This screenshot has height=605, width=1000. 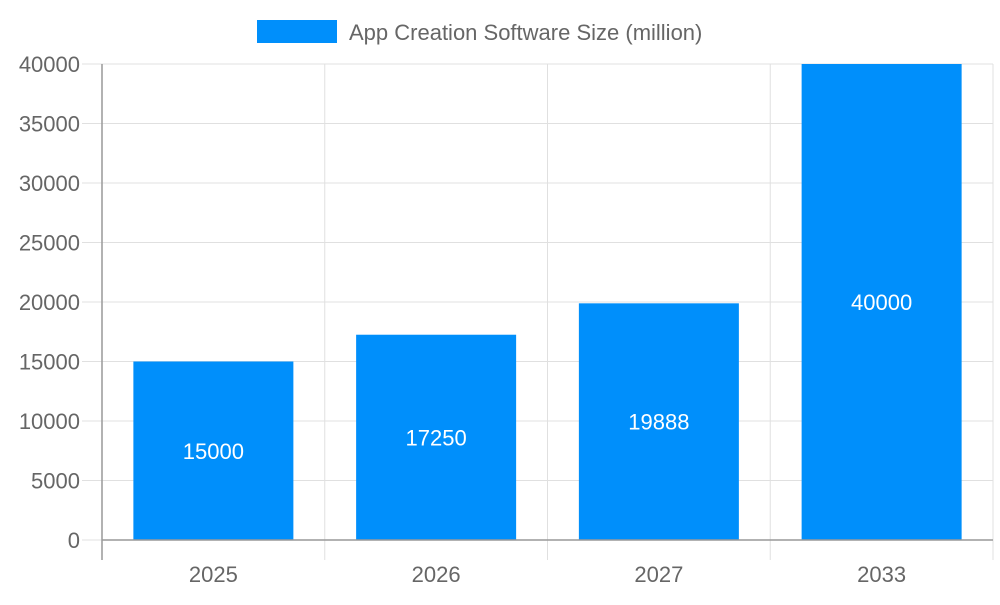 What do you see at coordinates (881, 574) in the screenshot?
I see `x-tick-label: 2033` at bounding box center [881, 574].